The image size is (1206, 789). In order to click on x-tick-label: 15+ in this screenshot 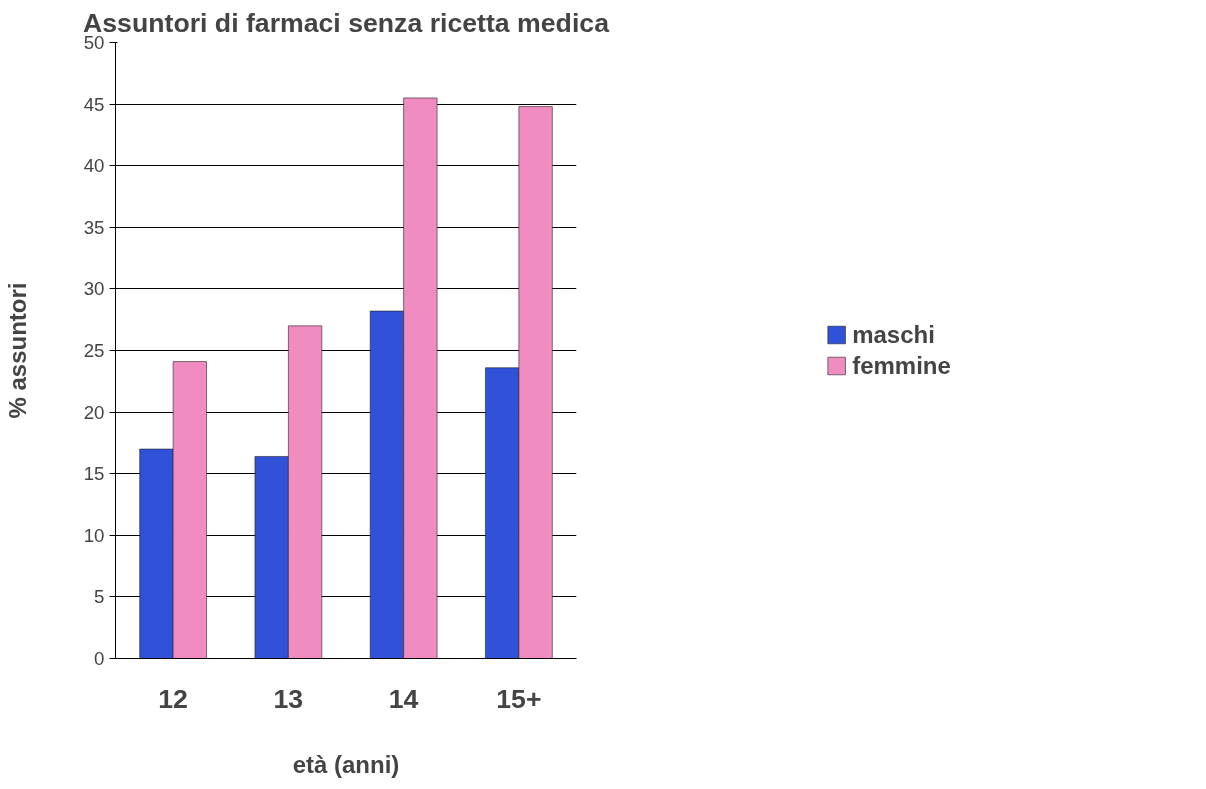, I will do `click(519, 698)`.